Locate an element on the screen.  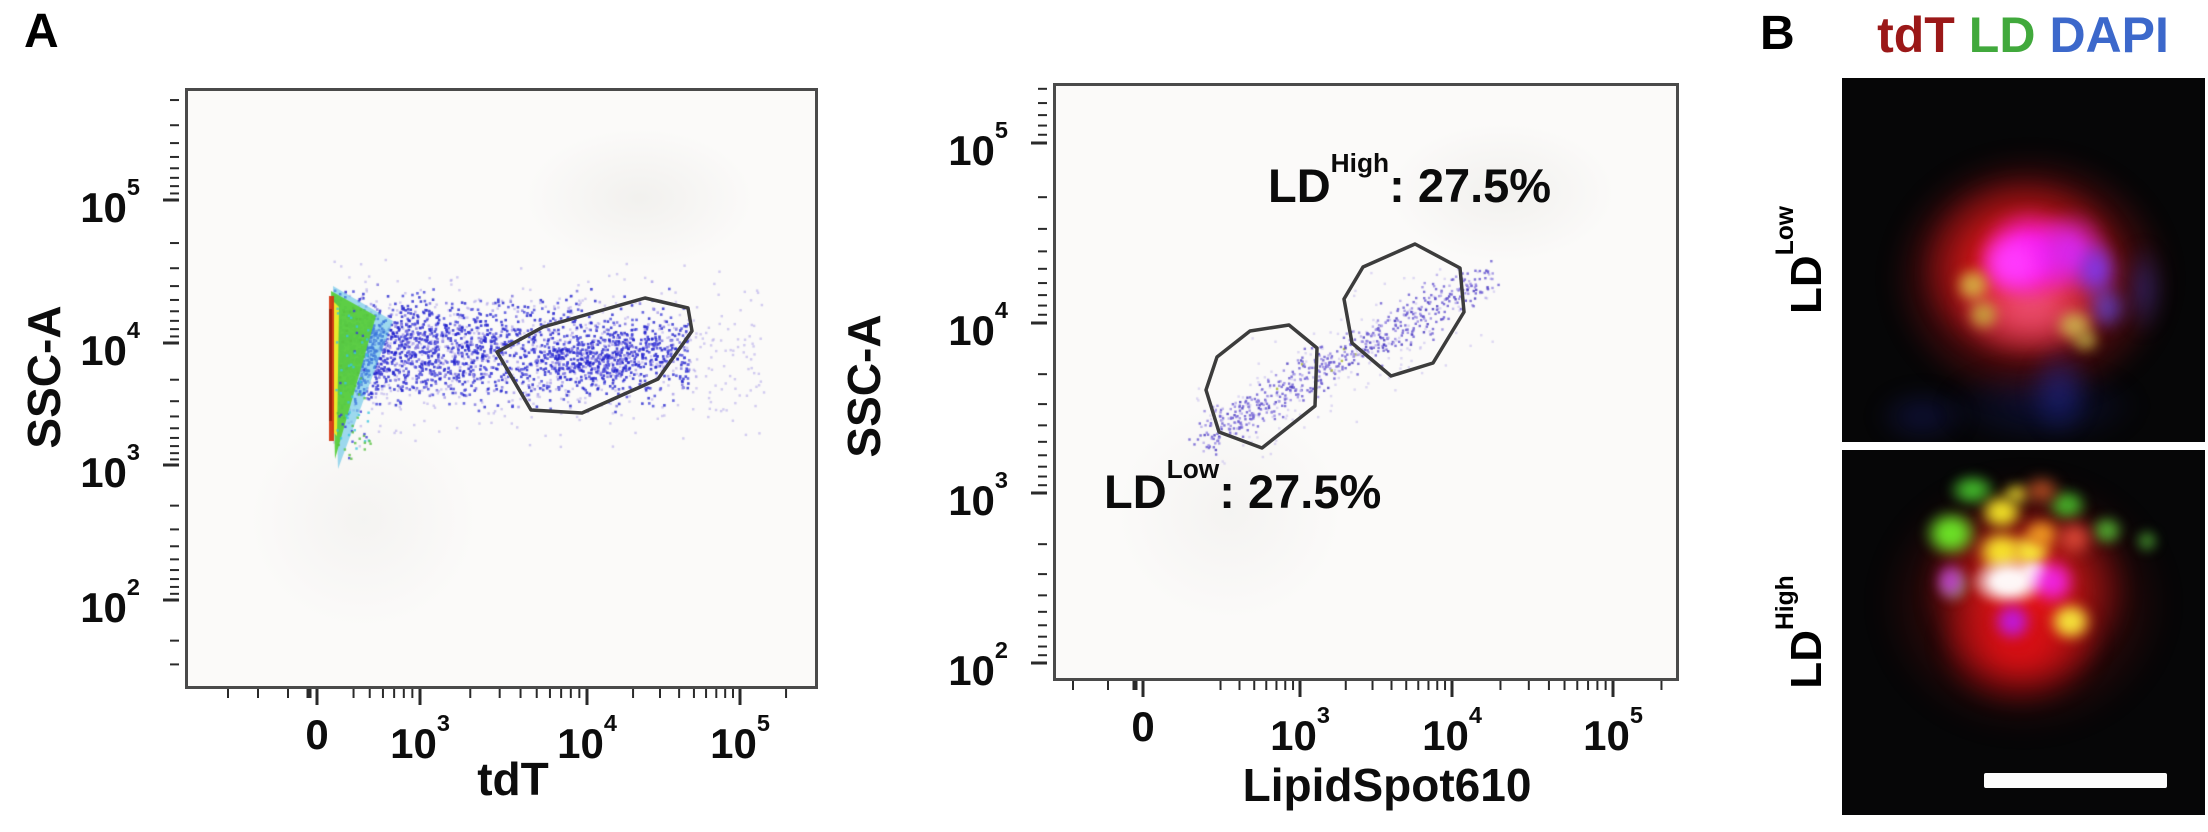
gate-label-ld-high-prefix: LD is located at coordinates (1299, 185).